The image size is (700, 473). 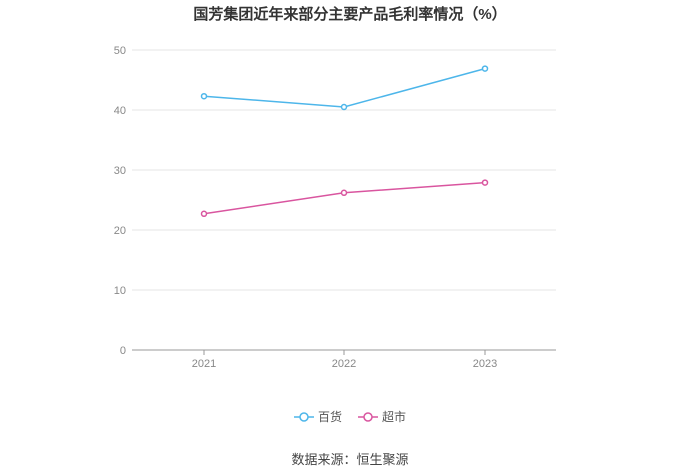 I want to click on x-tick-label: 2023, so click(x=485, y=364).